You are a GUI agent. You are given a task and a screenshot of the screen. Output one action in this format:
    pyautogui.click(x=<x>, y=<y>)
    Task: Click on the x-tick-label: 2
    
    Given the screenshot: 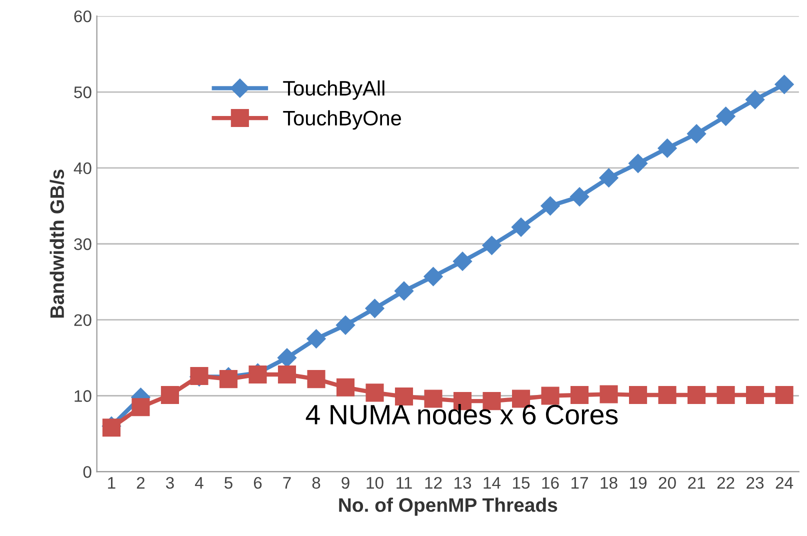 What is the action you would take?
    pyautogui.click(x=140, y=482)
    